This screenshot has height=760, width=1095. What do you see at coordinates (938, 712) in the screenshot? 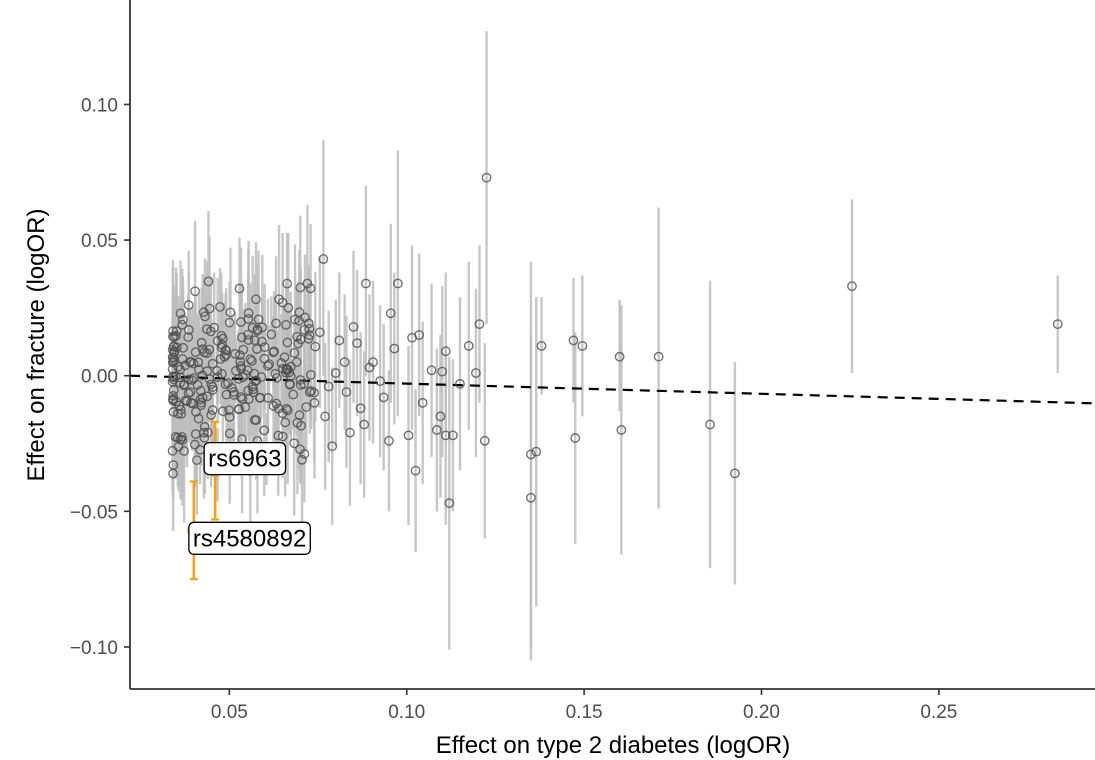
I see `x-tick-label: 0.25` at bounding box center [938, 712].